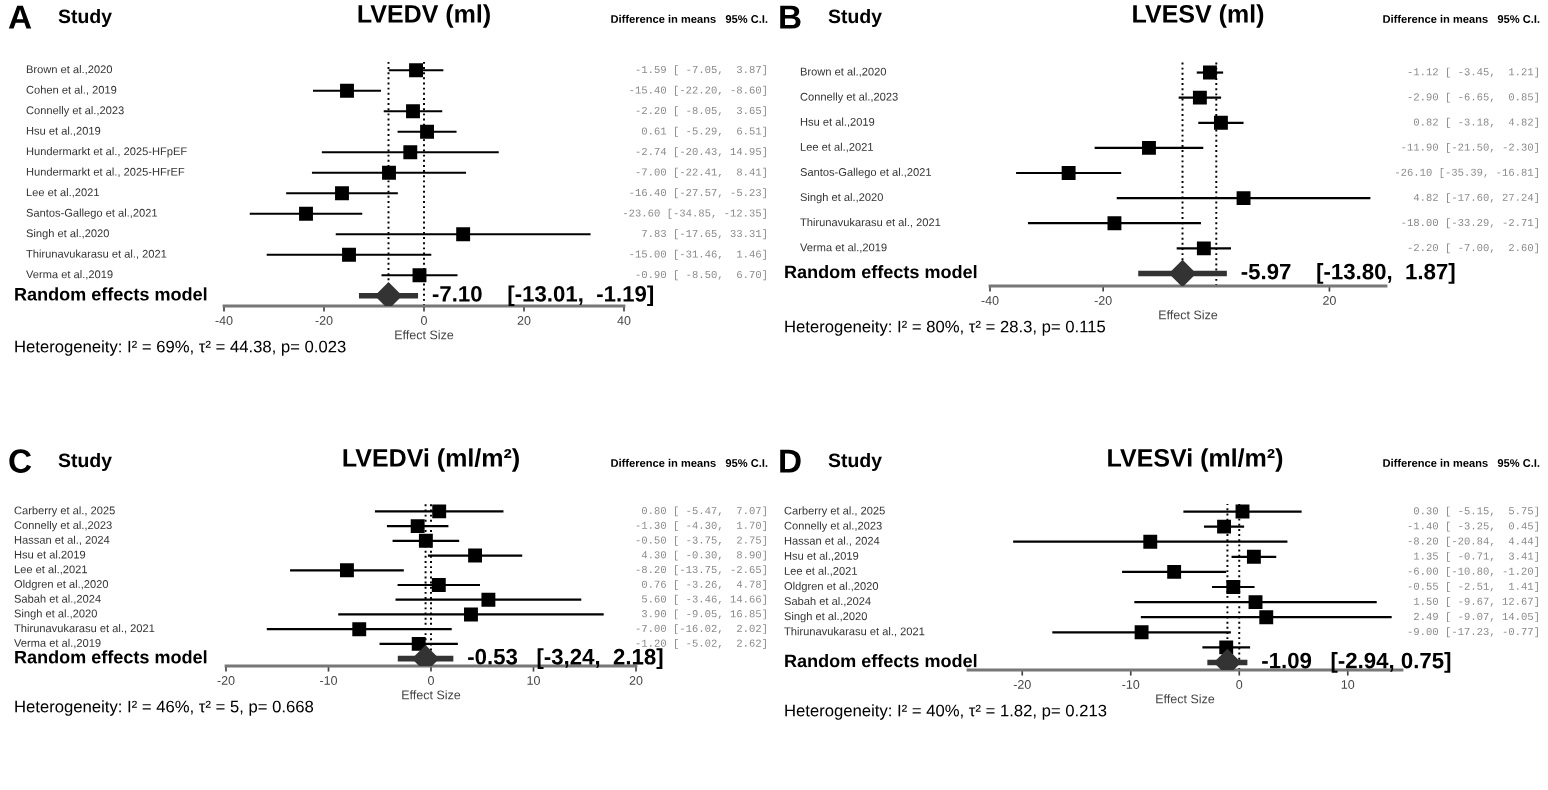  What do you see at coordinates (790, 17) in the screenshot?
I see `text: B` at bounding box center [790, 17].